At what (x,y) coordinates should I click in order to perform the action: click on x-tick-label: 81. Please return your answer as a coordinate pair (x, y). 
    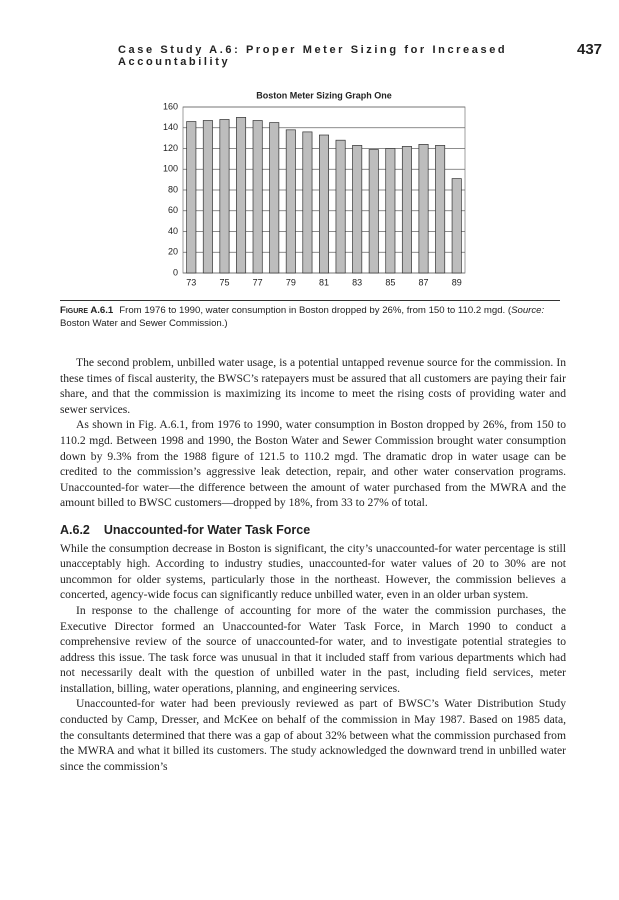
    Looking at the image, I should click on (324, 282).